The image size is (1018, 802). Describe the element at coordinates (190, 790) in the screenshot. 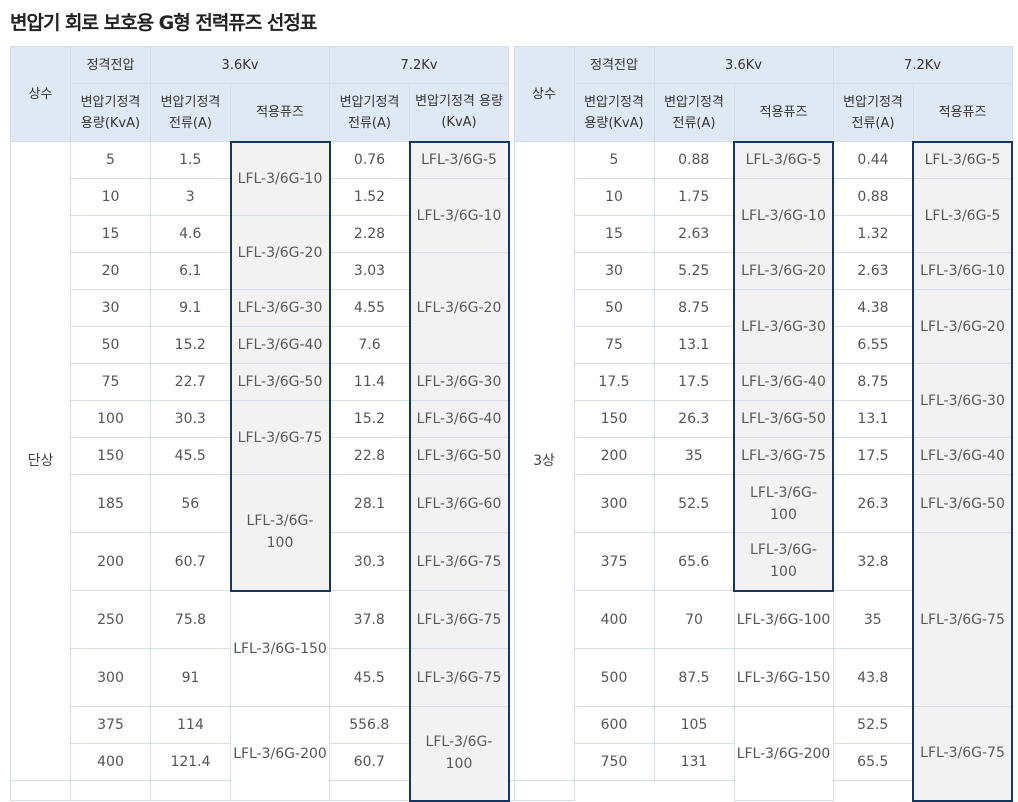

I see `current-7-2kv-cell` at that location.